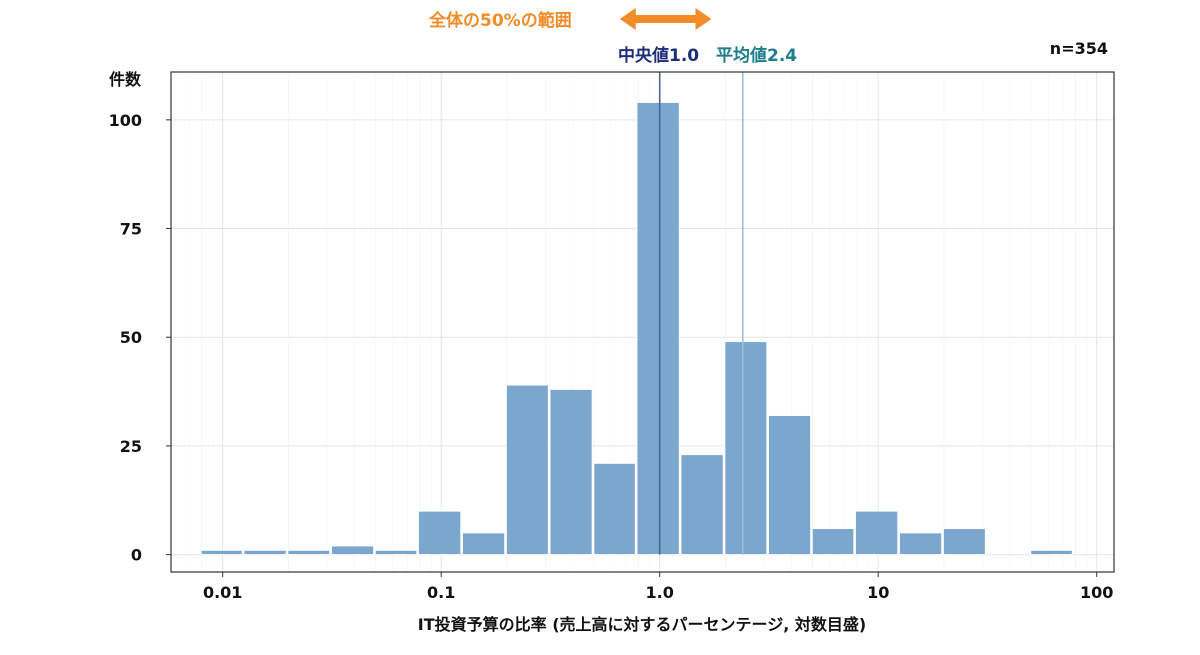 This screenshot has width=1200, height=655. What do you see at coordinates (878, 592) in the screenshot?
I see `x-tick-label-3: 10` at bounding box center [878, 592].